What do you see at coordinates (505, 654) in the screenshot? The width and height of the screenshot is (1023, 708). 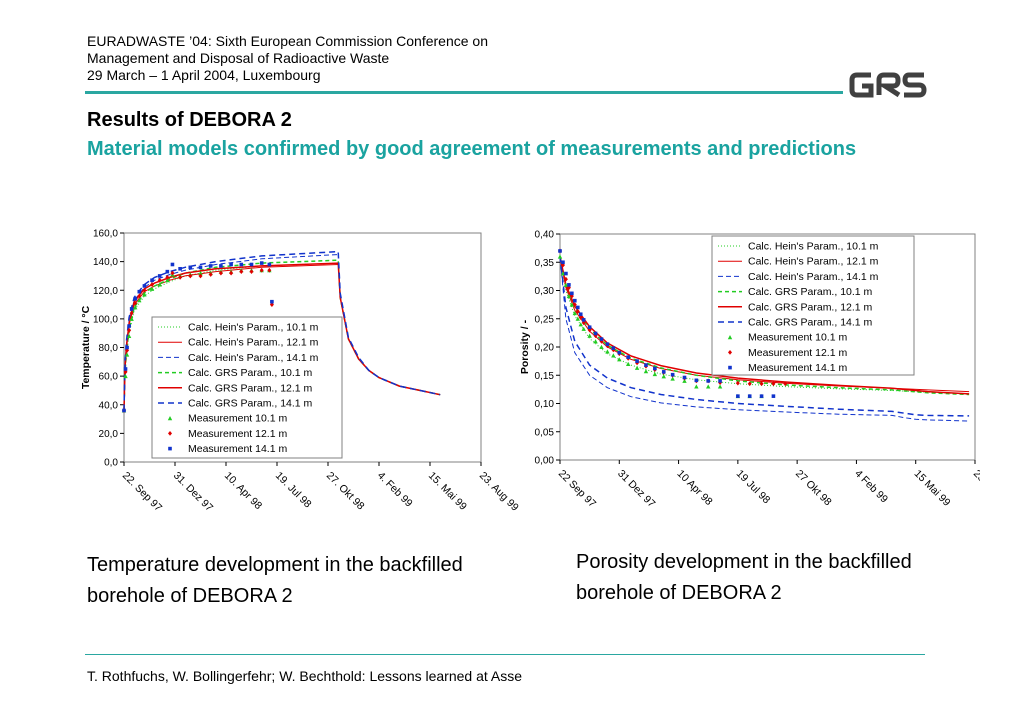 I see `footer-divider` at bounding box center [505, 654].